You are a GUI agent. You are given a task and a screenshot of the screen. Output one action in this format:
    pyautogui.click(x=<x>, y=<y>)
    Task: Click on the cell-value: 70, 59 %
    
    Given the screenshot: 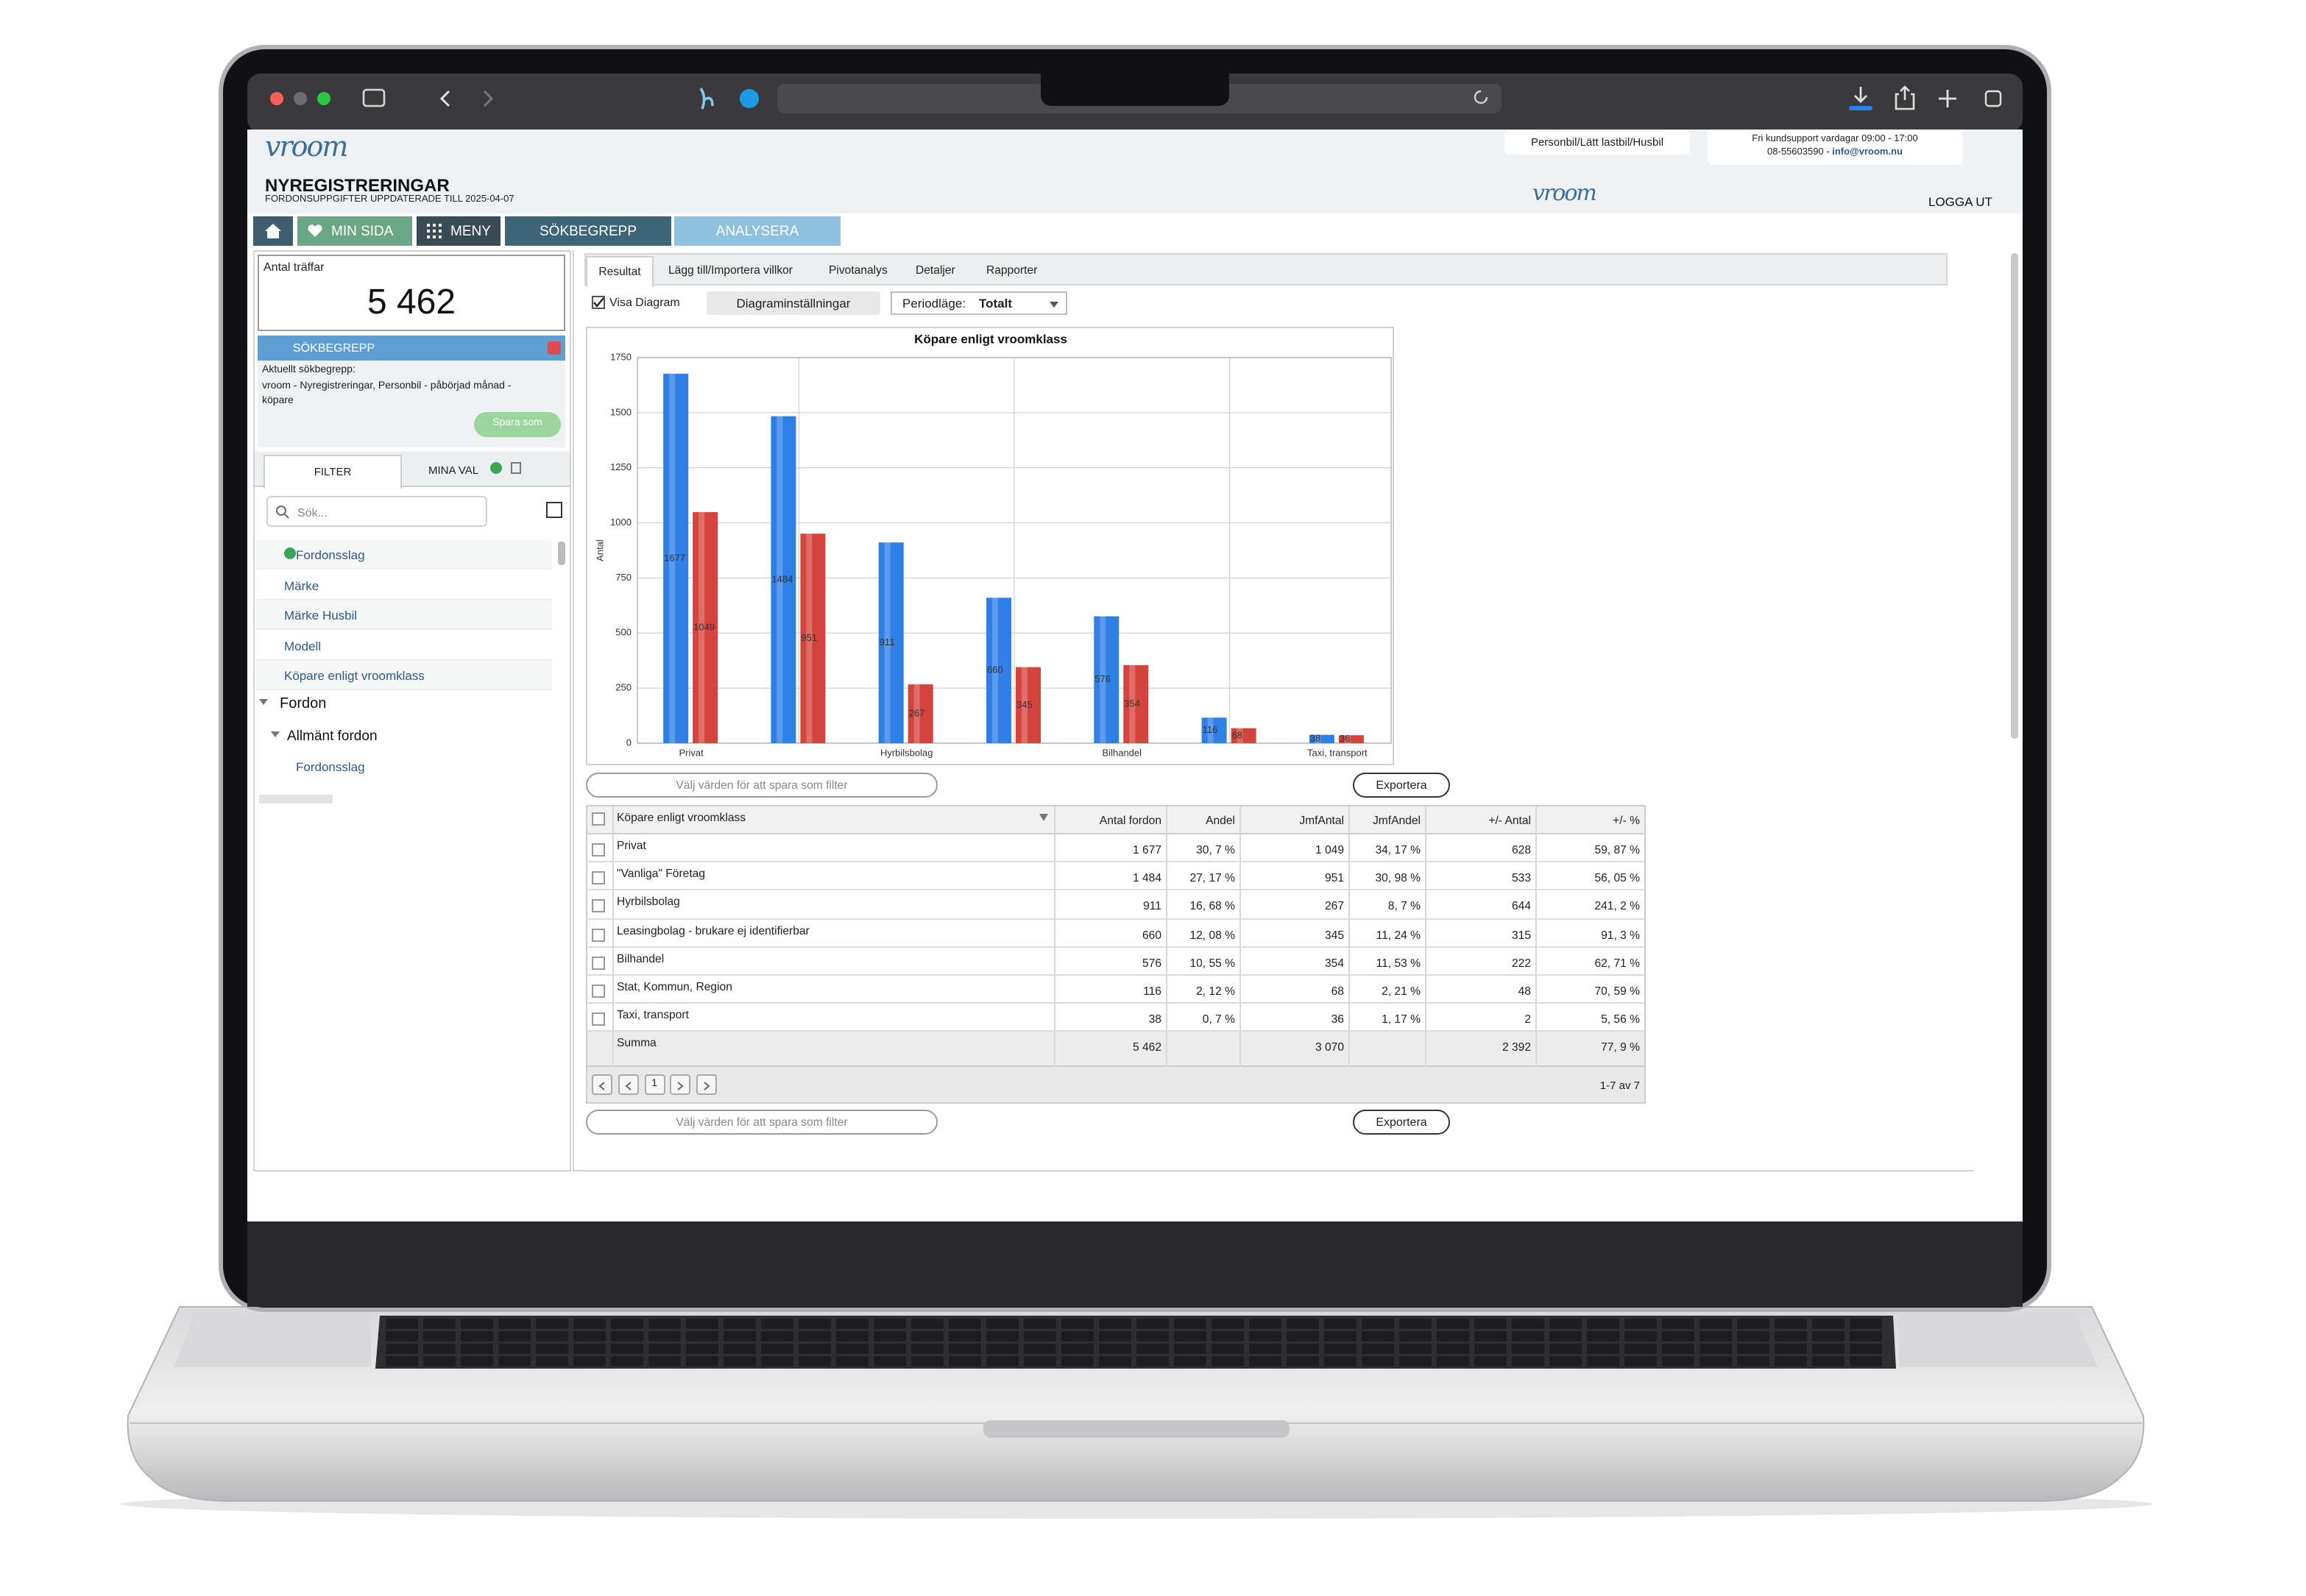 What is the action you would take?
    pyautogui.click(x=1617, y=991)
    